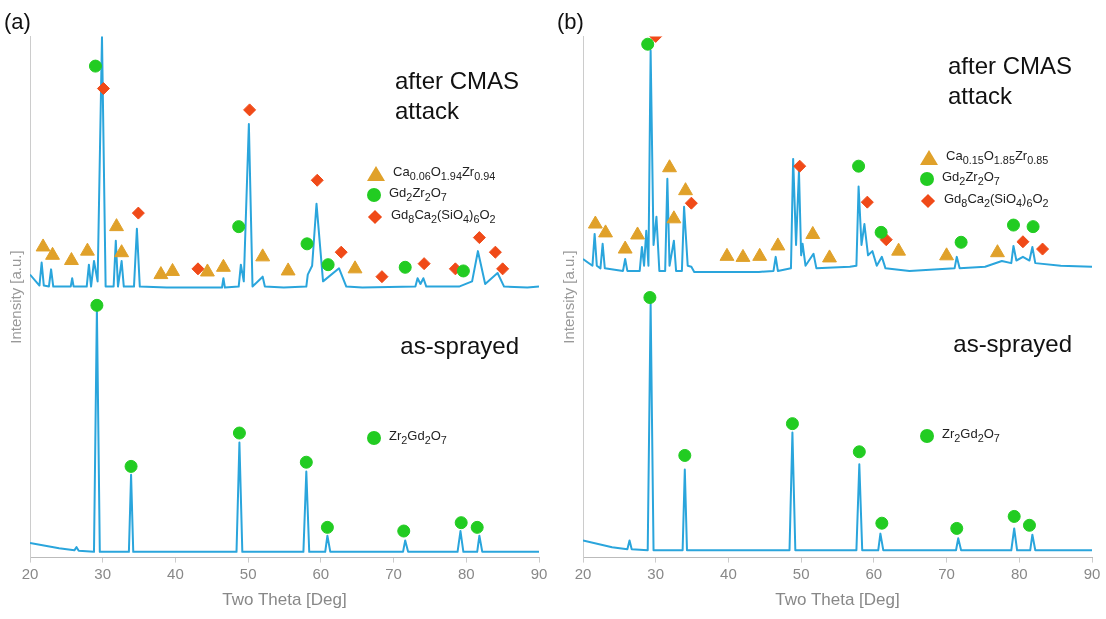 This screenshot has height=619, width=1106. Describe the element at coordinates (570, 22) in the screenshot. I see `chart-title: (b)` at that location.